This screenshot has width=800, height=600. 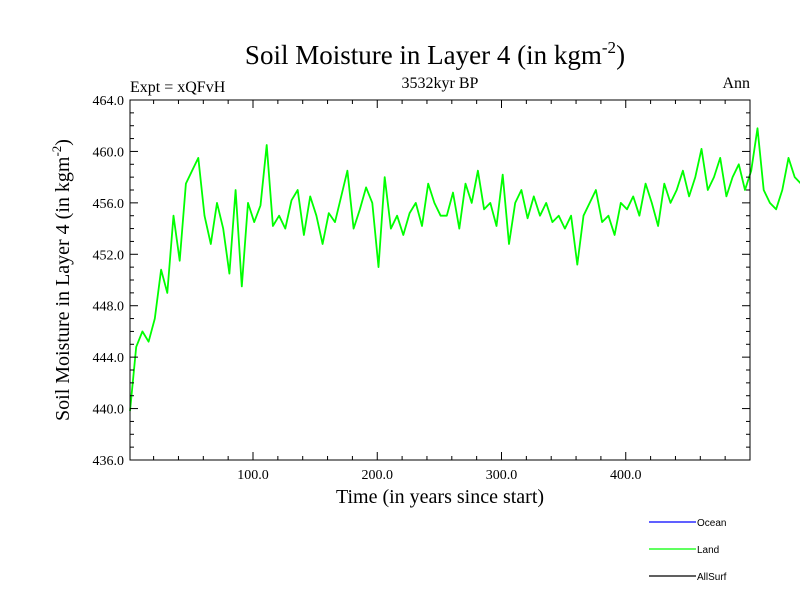 I want to click on x-tick-label: 300.0, so click(x=502, y=475).